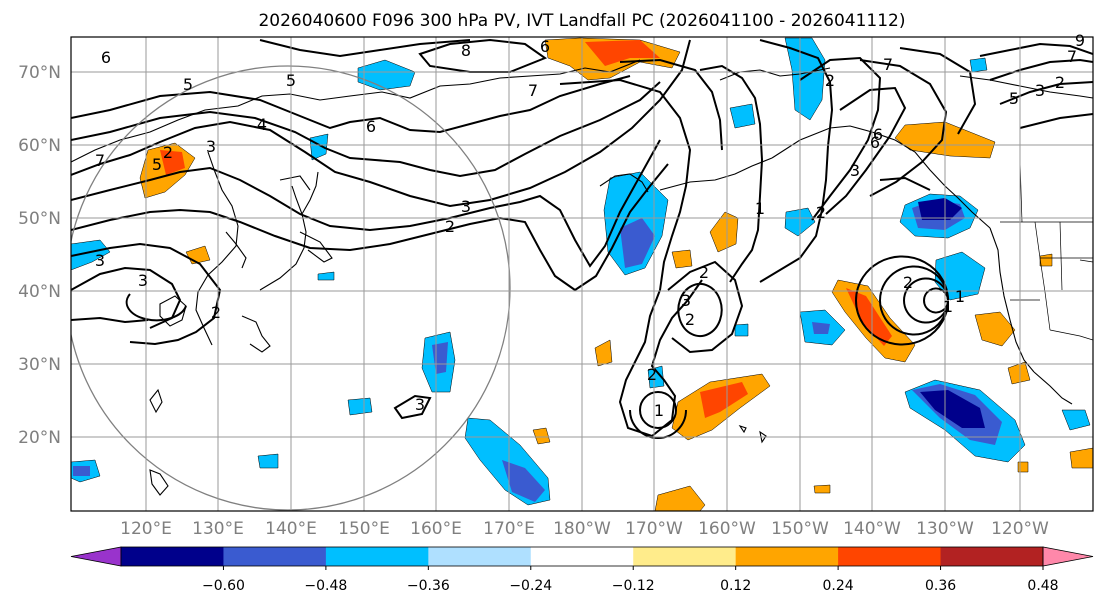 This screenshot has height=604, width=1105. Describe the element at coordinates (218, 529) in the screenshot. I see `longitude-tick-label: 130°E` at that location.